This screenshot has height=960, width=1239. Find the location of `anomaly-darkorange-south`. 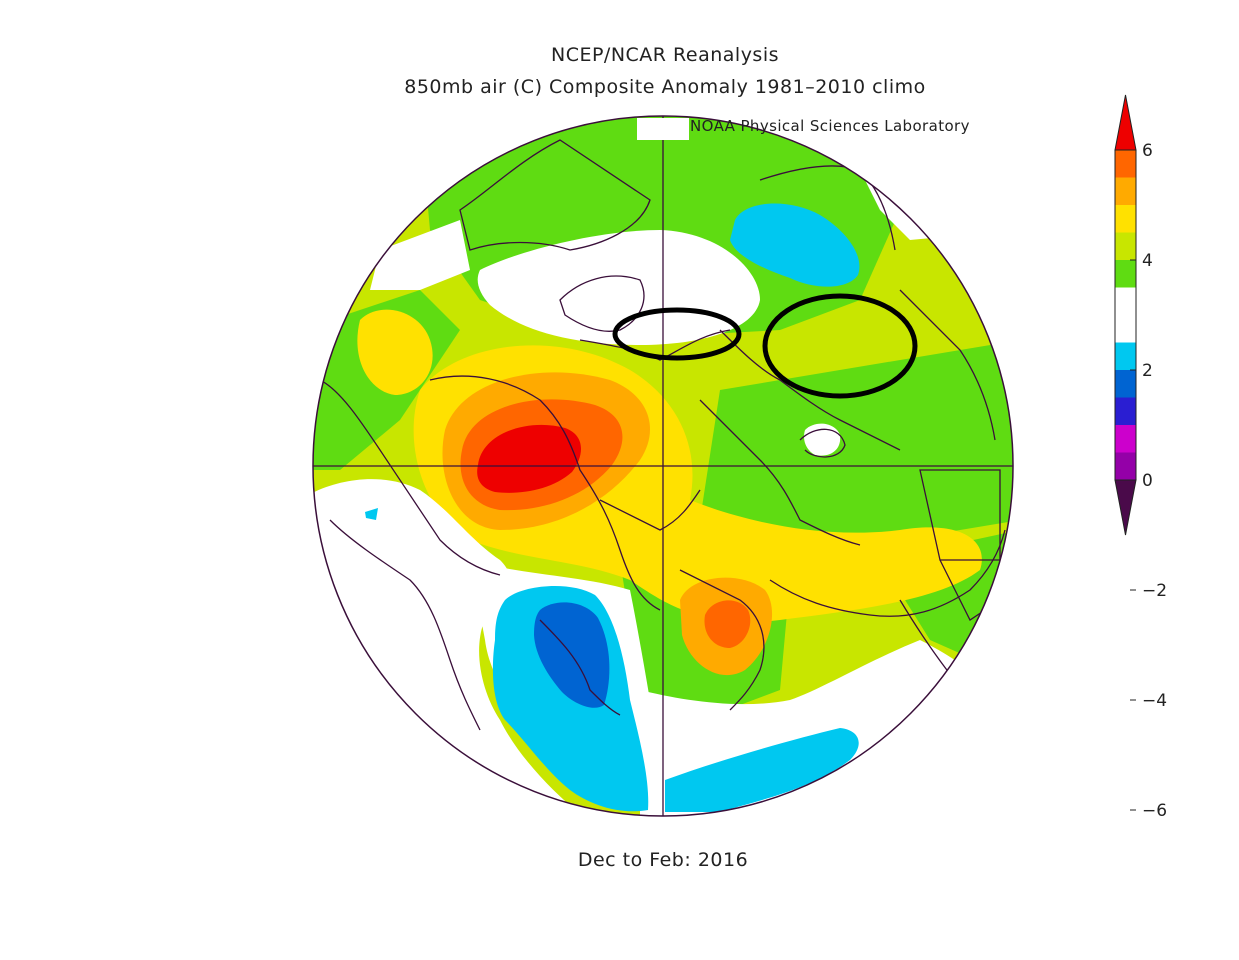

anomaly-darkorange-south is located at coordinates (727, 624).